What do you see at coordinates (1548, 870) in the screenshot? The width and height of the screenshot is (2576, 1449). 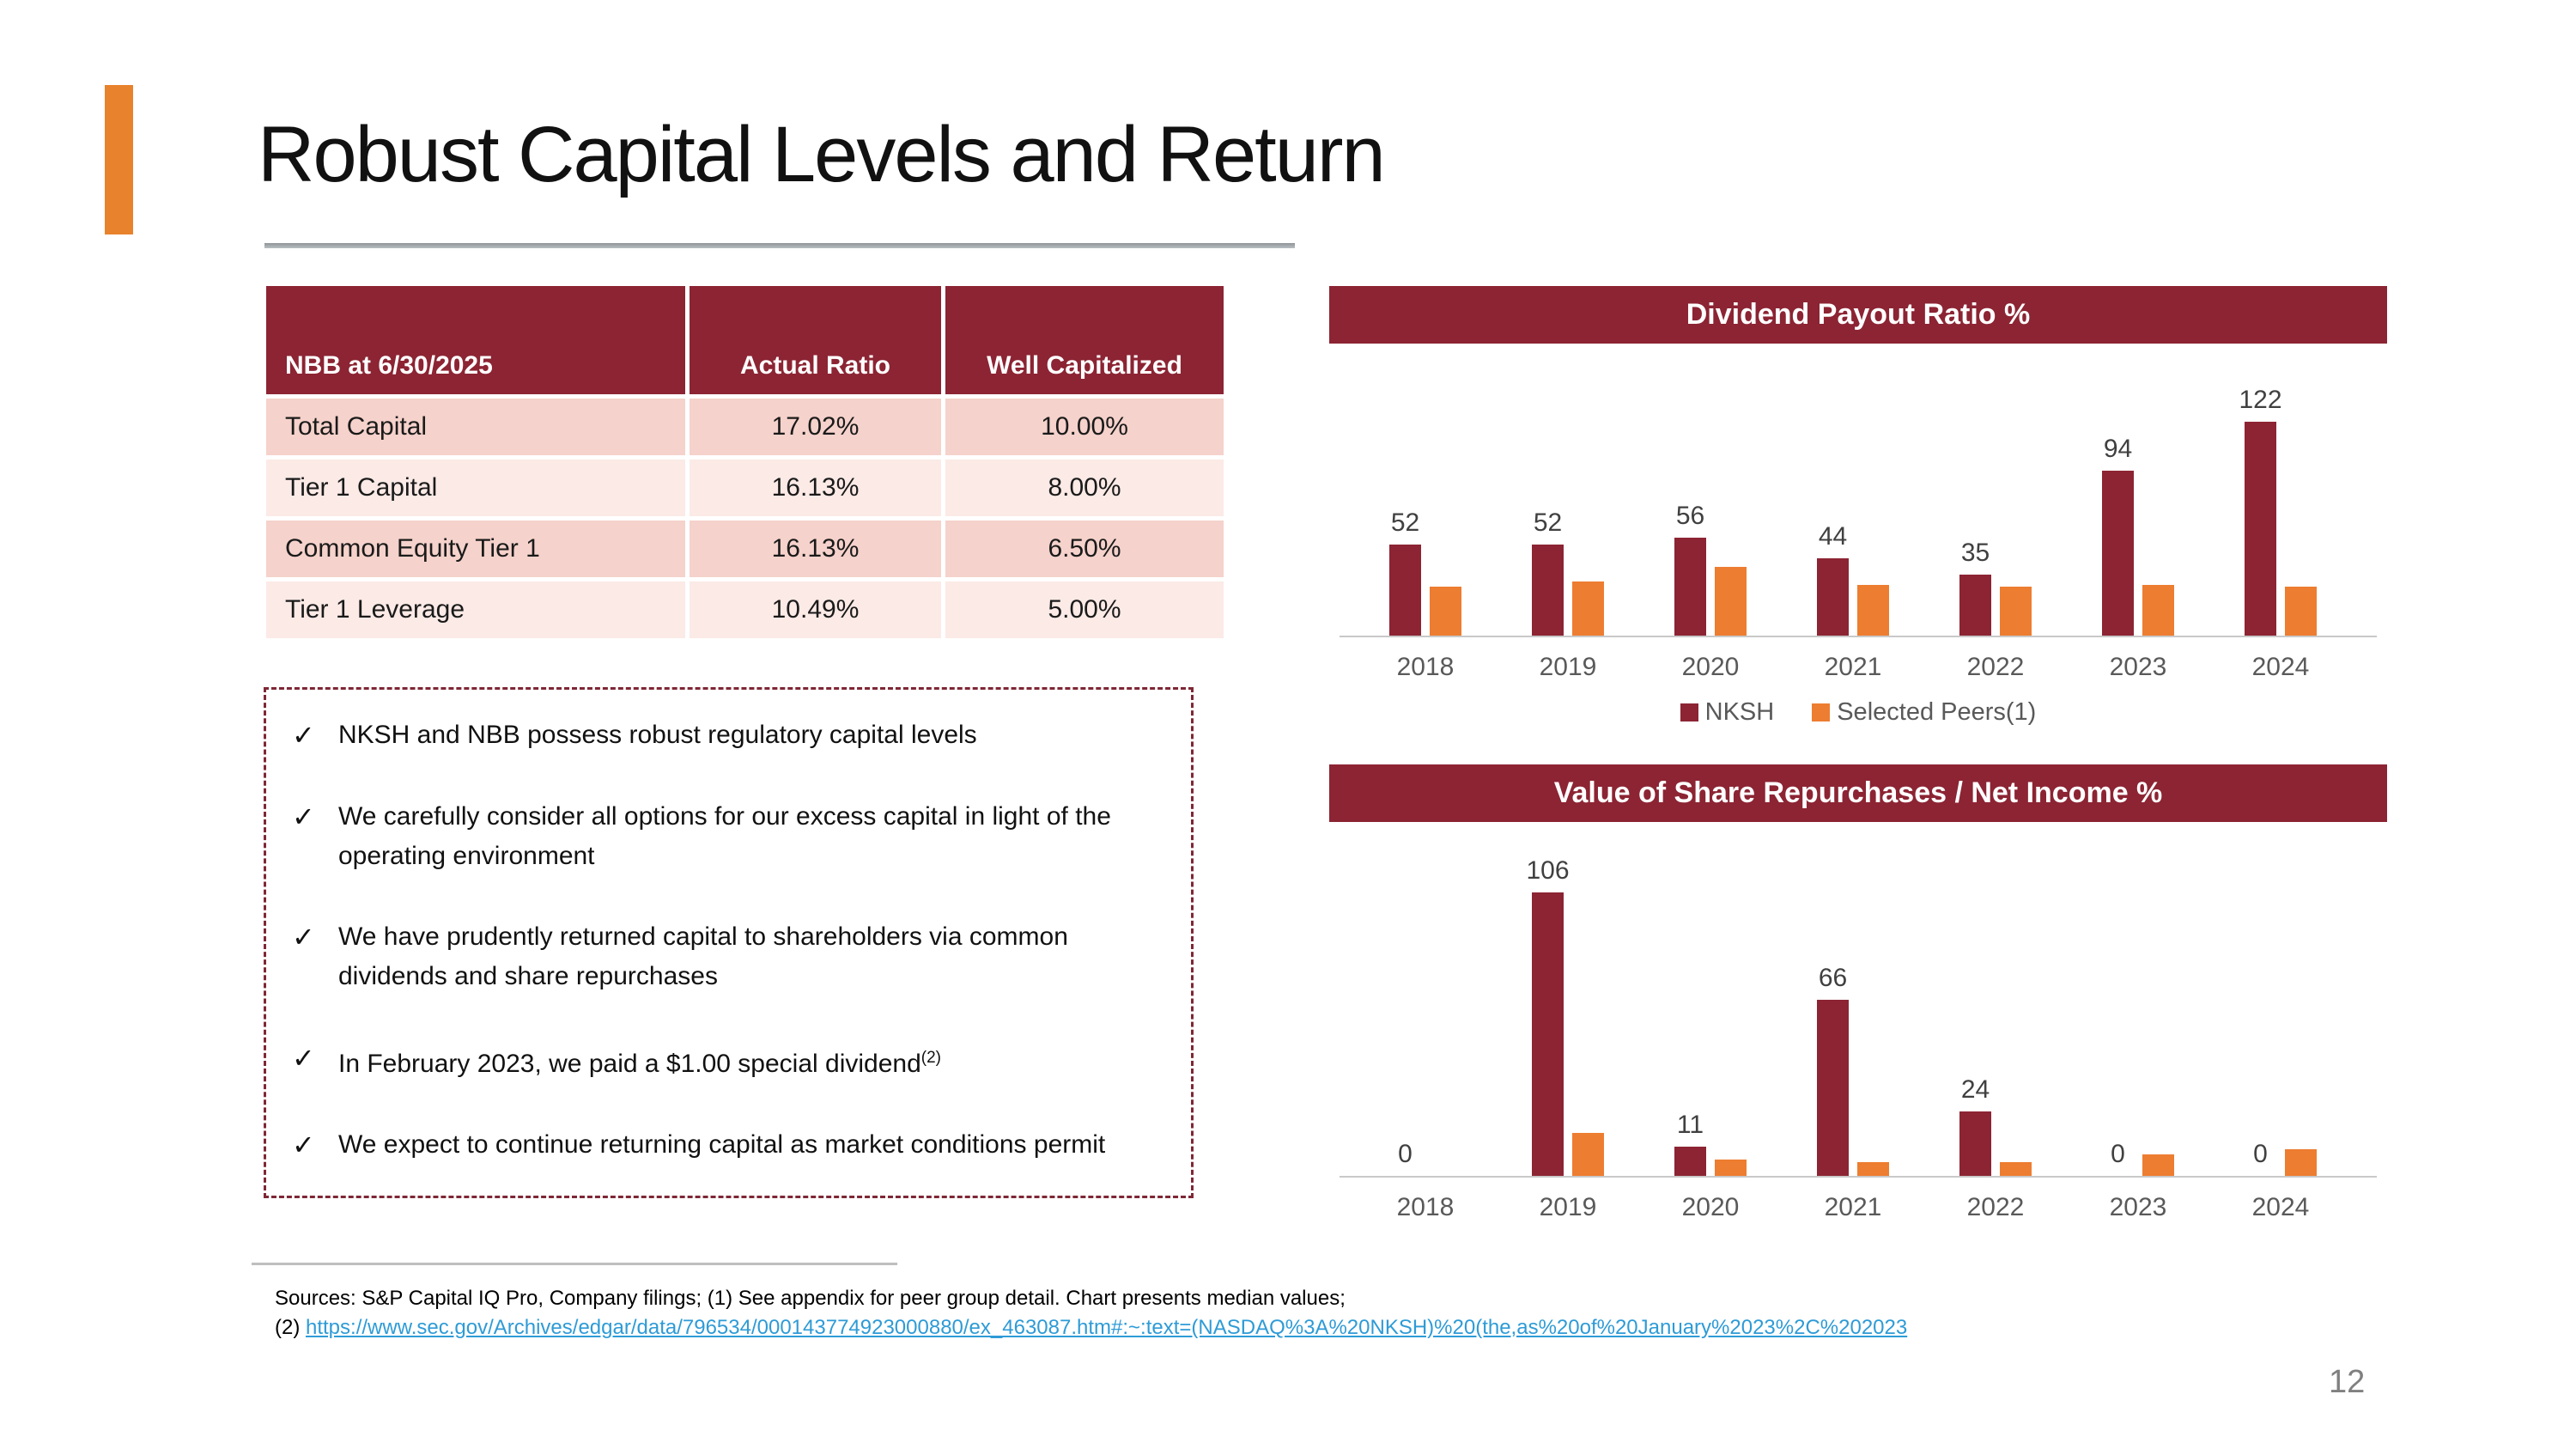 I see `data-label: 106` at bounding box center [1548, 870].